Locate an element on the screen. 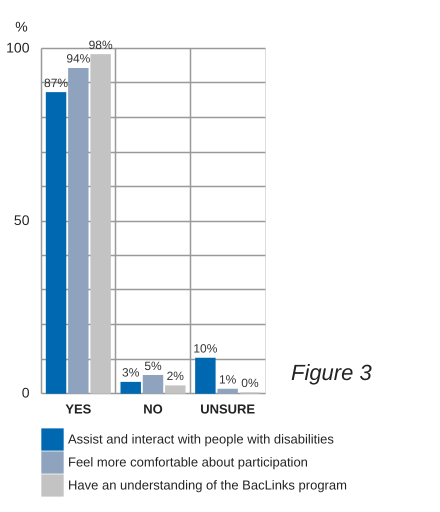 This screenshot has height=512, width=440. y-axis-title: % is located at coordinates (21, 26).